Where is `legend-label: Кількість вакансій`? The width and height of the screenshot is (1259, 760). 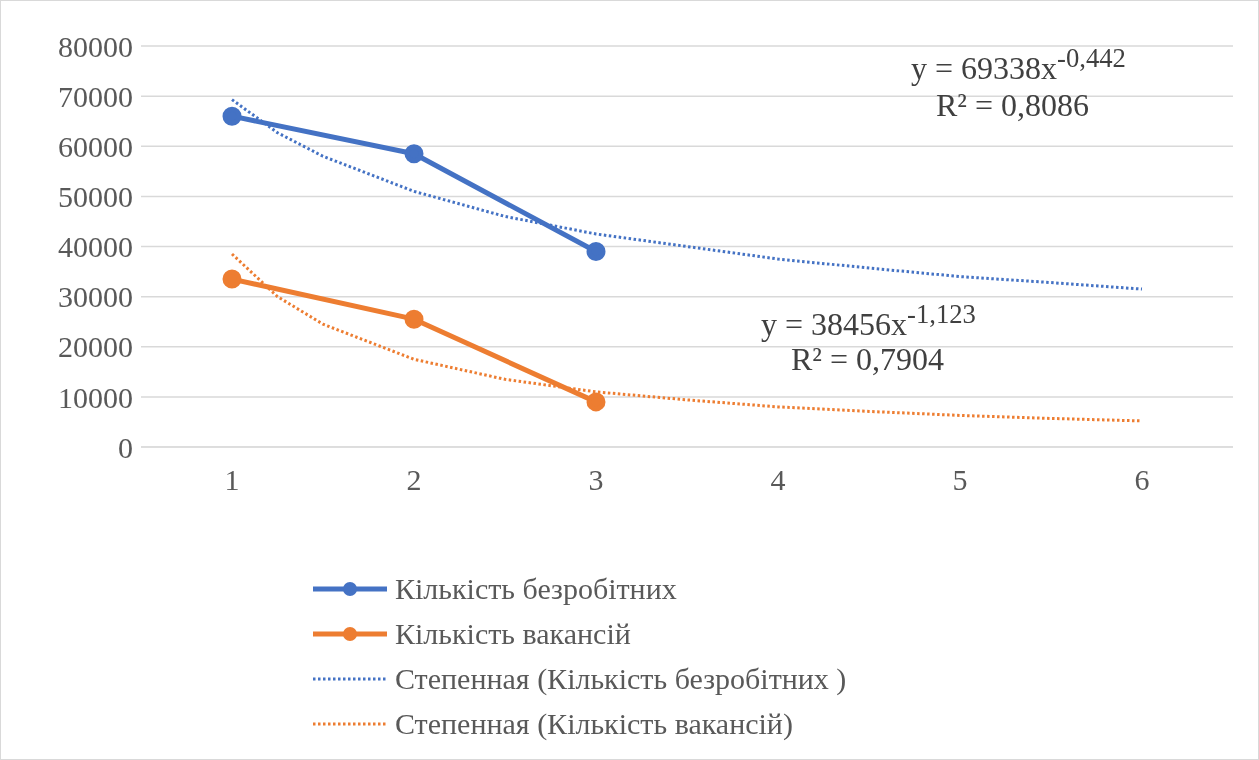 legend-label: Кількість вакансій is located at coordinates (513, 633).